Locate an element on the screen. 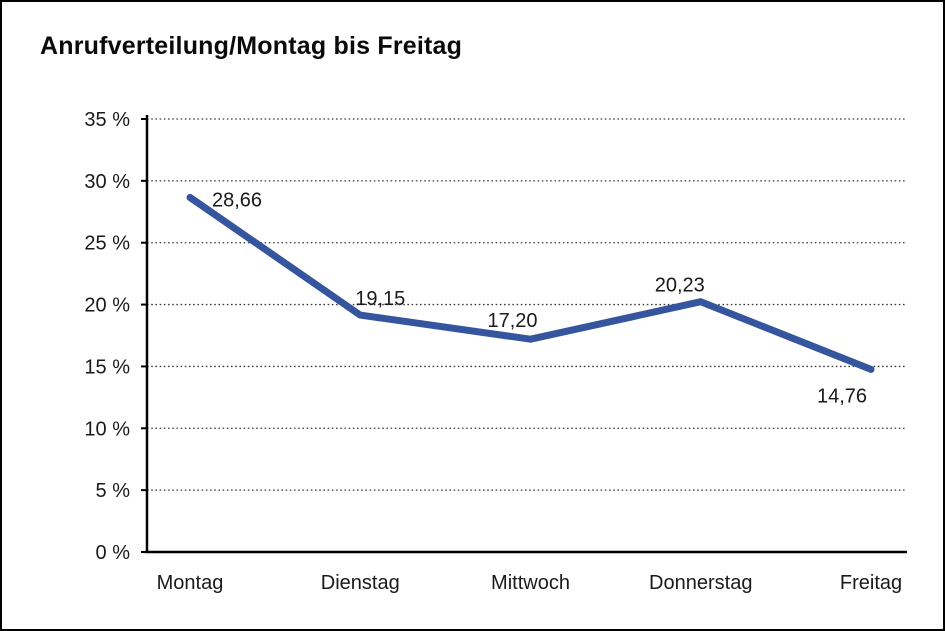 The image size is (945, 631). x-category-label: Montag is located at coordinates (190, 583).